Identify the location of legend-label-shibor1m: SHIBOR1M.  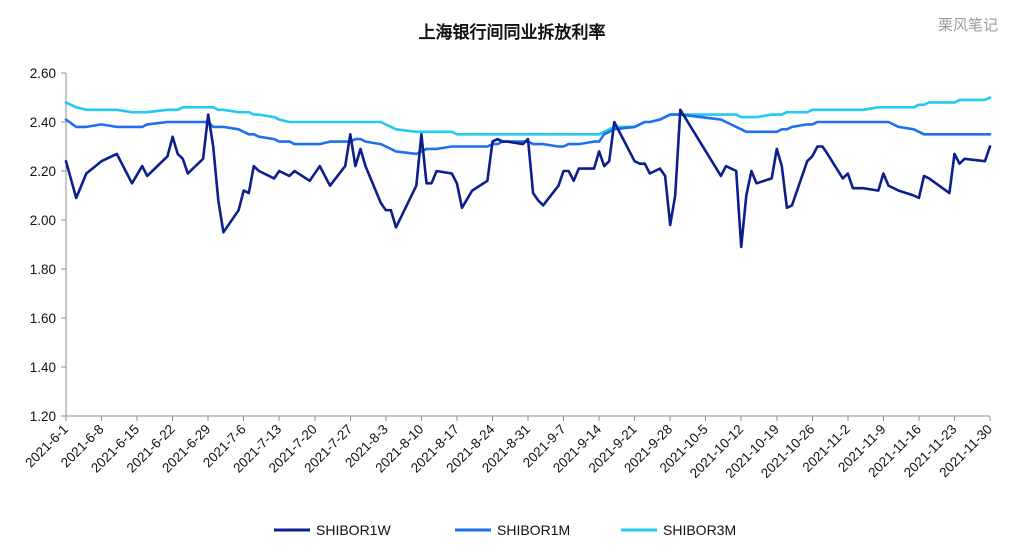
(533, 530).